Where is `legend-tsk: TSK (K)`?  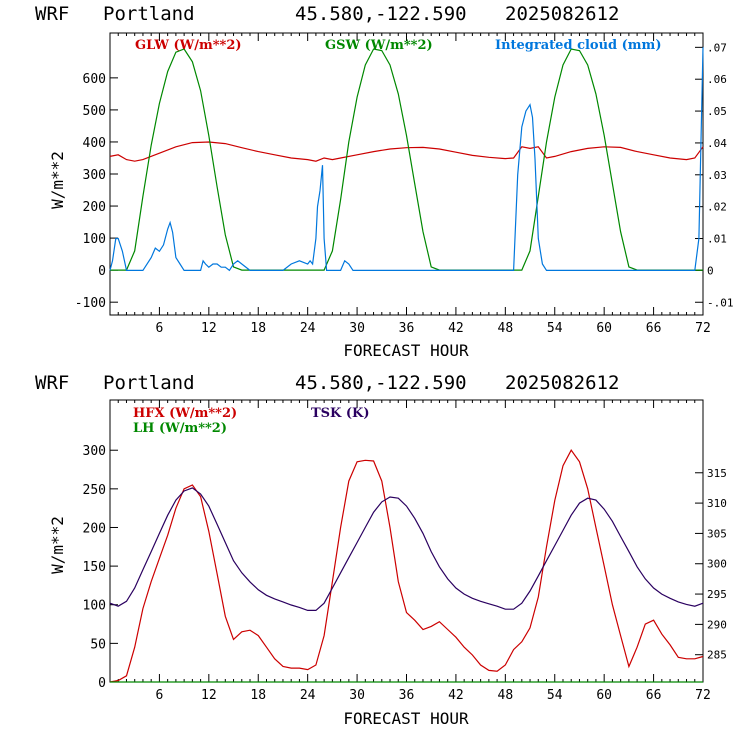
legend-tsk: TSK (K) is located at coordinates (340, 413).